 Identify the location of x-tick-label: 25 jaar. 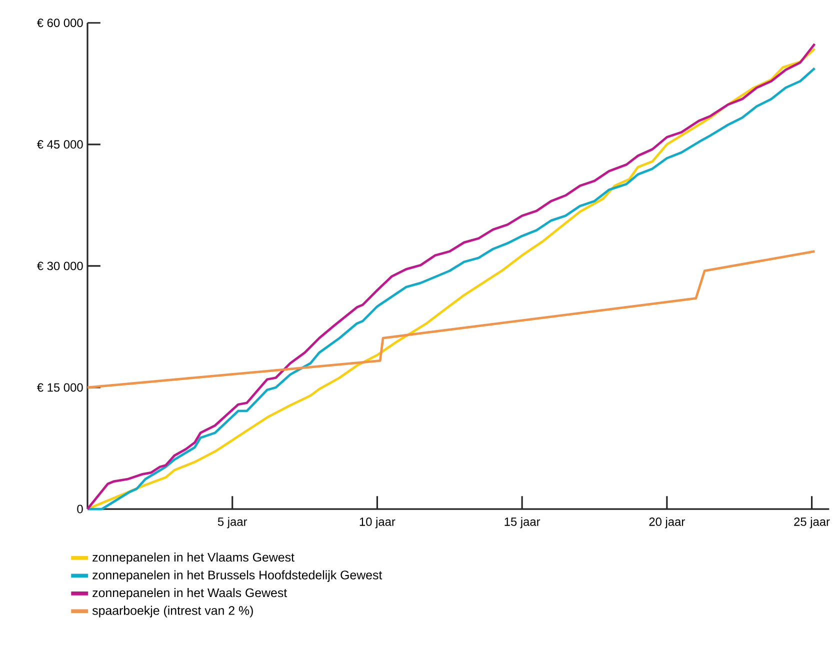
(812, 522).